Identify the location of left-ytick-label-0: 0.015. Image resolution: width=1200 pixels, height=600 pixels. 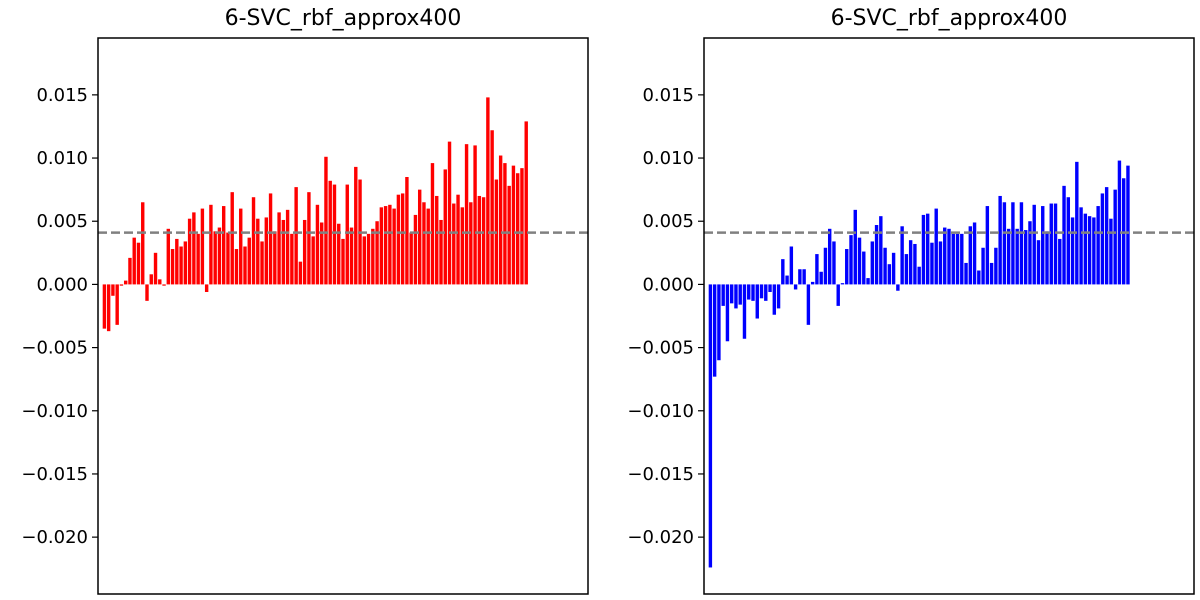
(62, 95).